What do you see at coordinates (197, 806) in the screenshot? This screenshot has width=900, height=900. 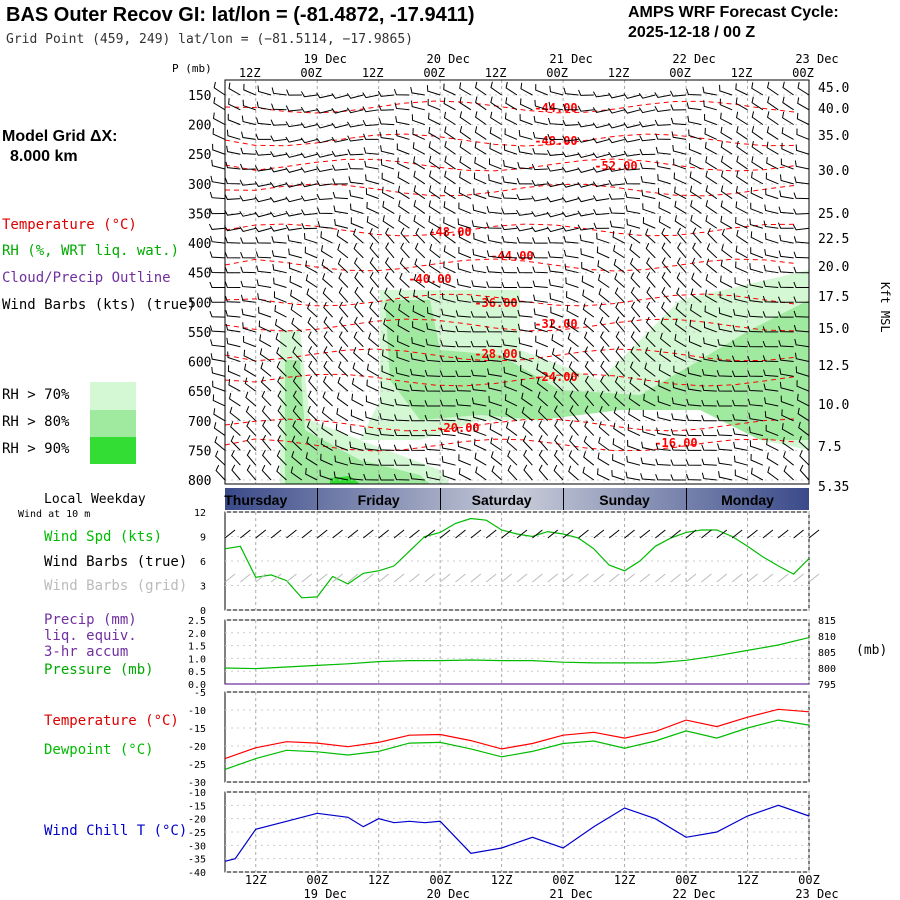 I see `windchill-panel-tick: -15` at bounding box center [197, 806].